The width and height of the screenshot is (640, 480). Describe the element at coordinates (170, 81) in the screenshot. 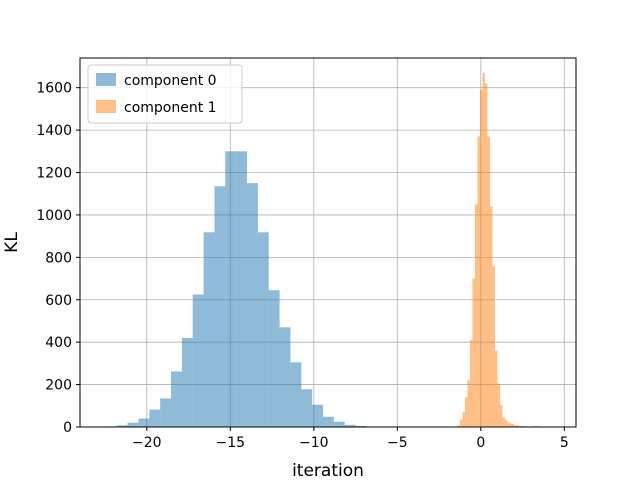

I see `legend-label-component-0: component 0` at that location.